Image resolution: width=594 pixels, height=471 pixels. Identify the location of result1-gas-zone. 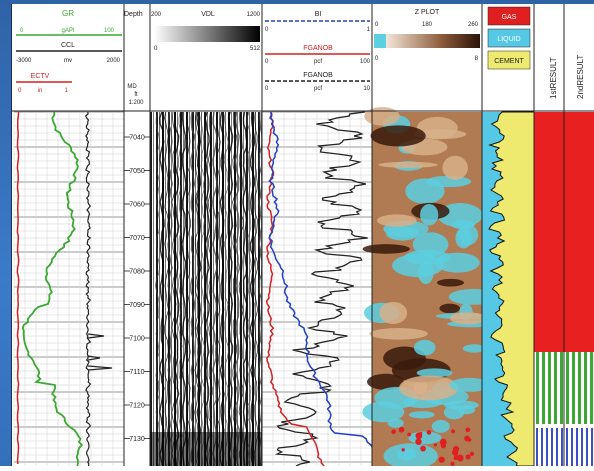
(549, 232).